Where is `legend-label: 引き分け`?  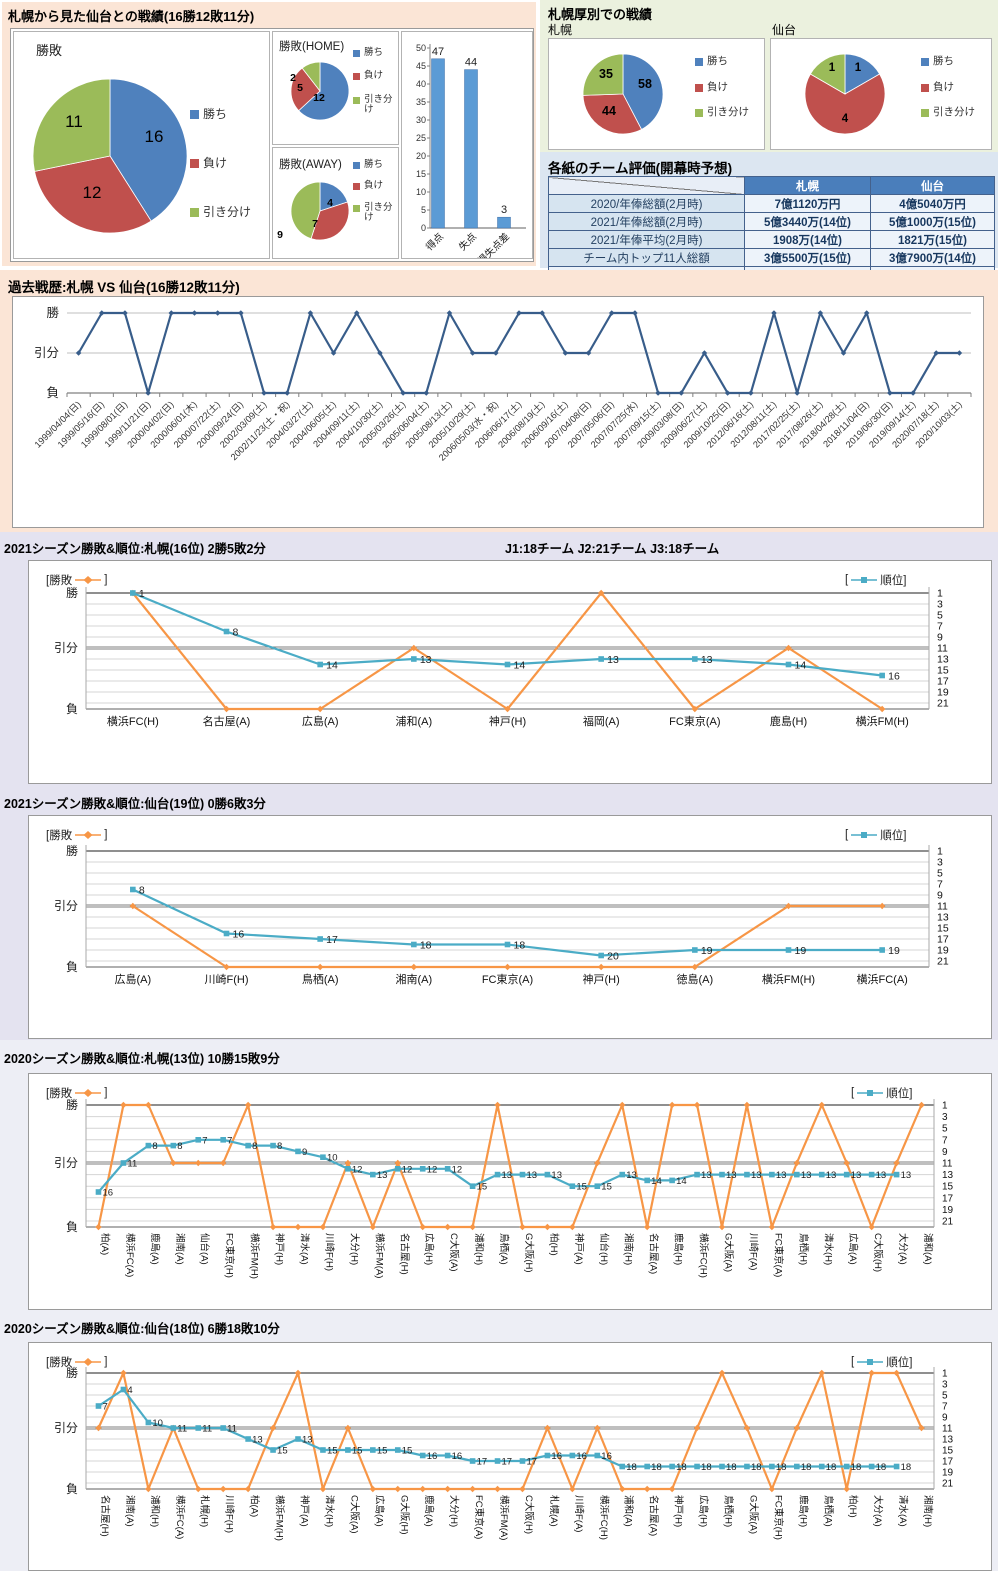
legend-label: 引き分け is located at coordinates (954, 112).